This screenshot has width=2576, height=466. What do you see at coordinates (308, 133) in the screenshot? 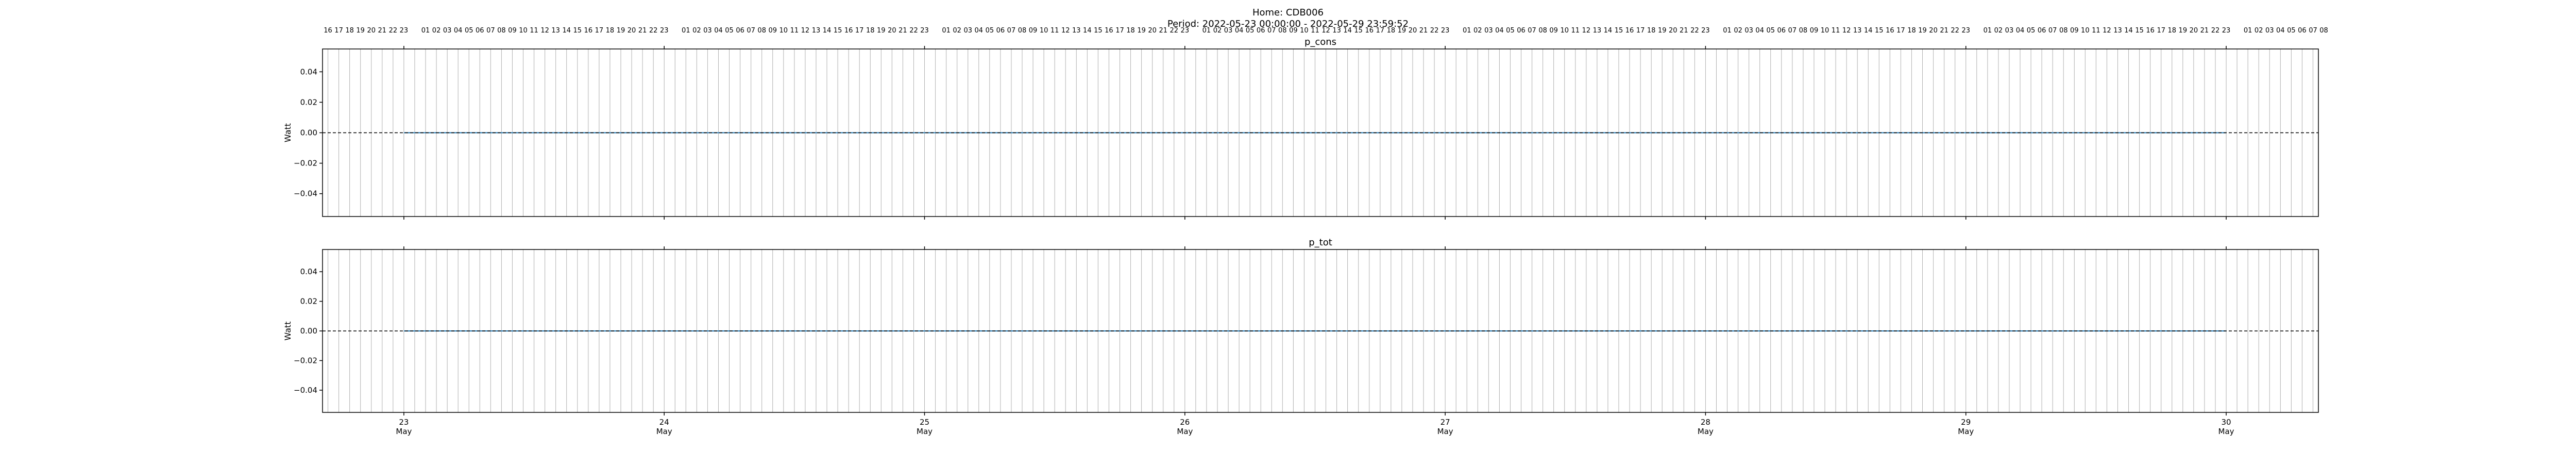
I see `y-tick-label: 0.00` at bounding box center [308, 133].